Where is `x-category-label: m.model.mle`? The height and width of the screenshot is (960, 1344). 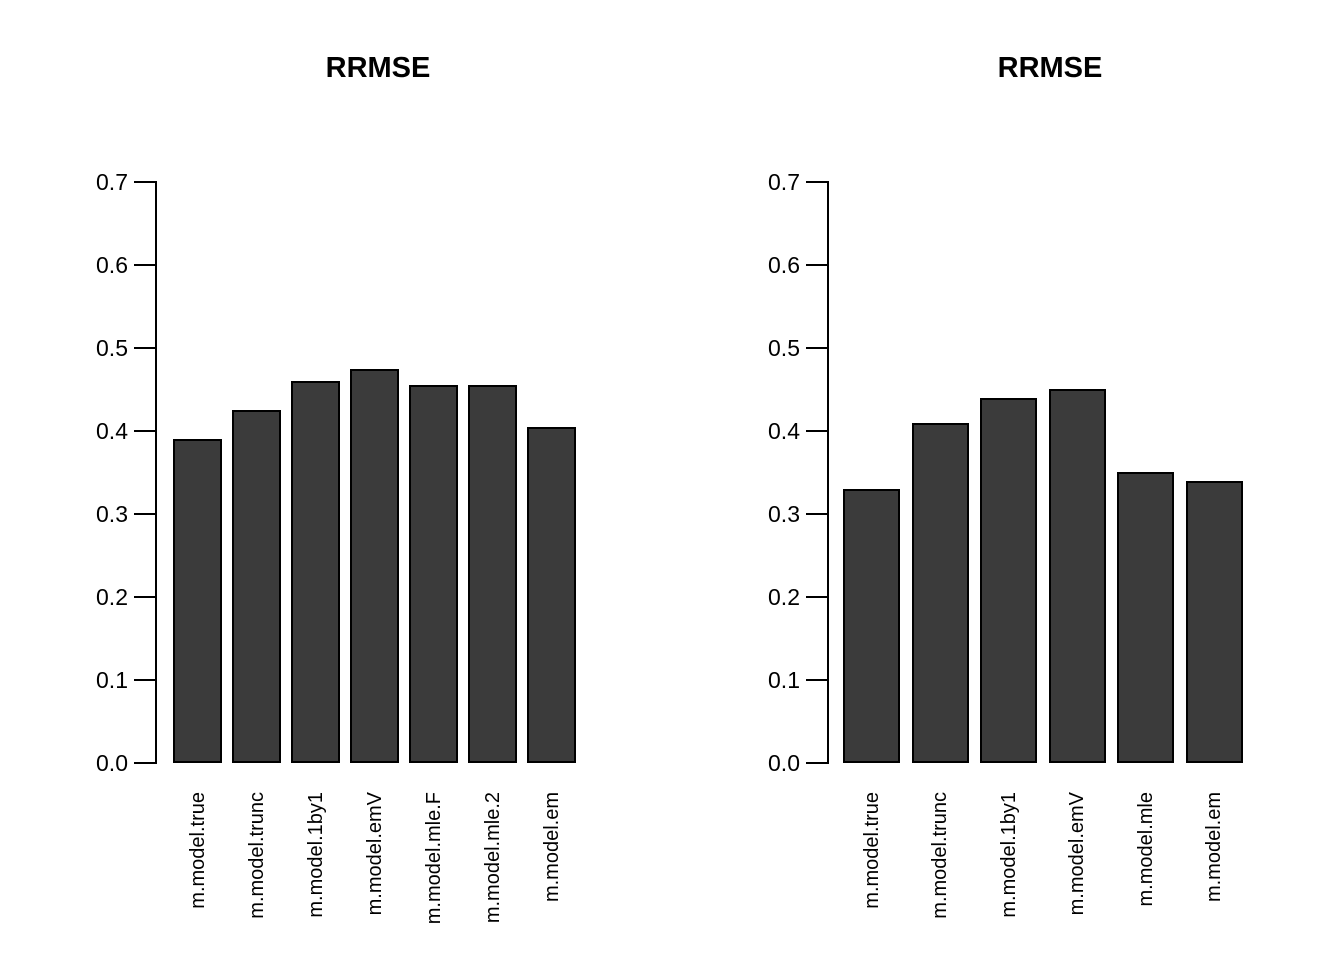
x-category-label: m.model.mle is located at coordinates (1146, 849).